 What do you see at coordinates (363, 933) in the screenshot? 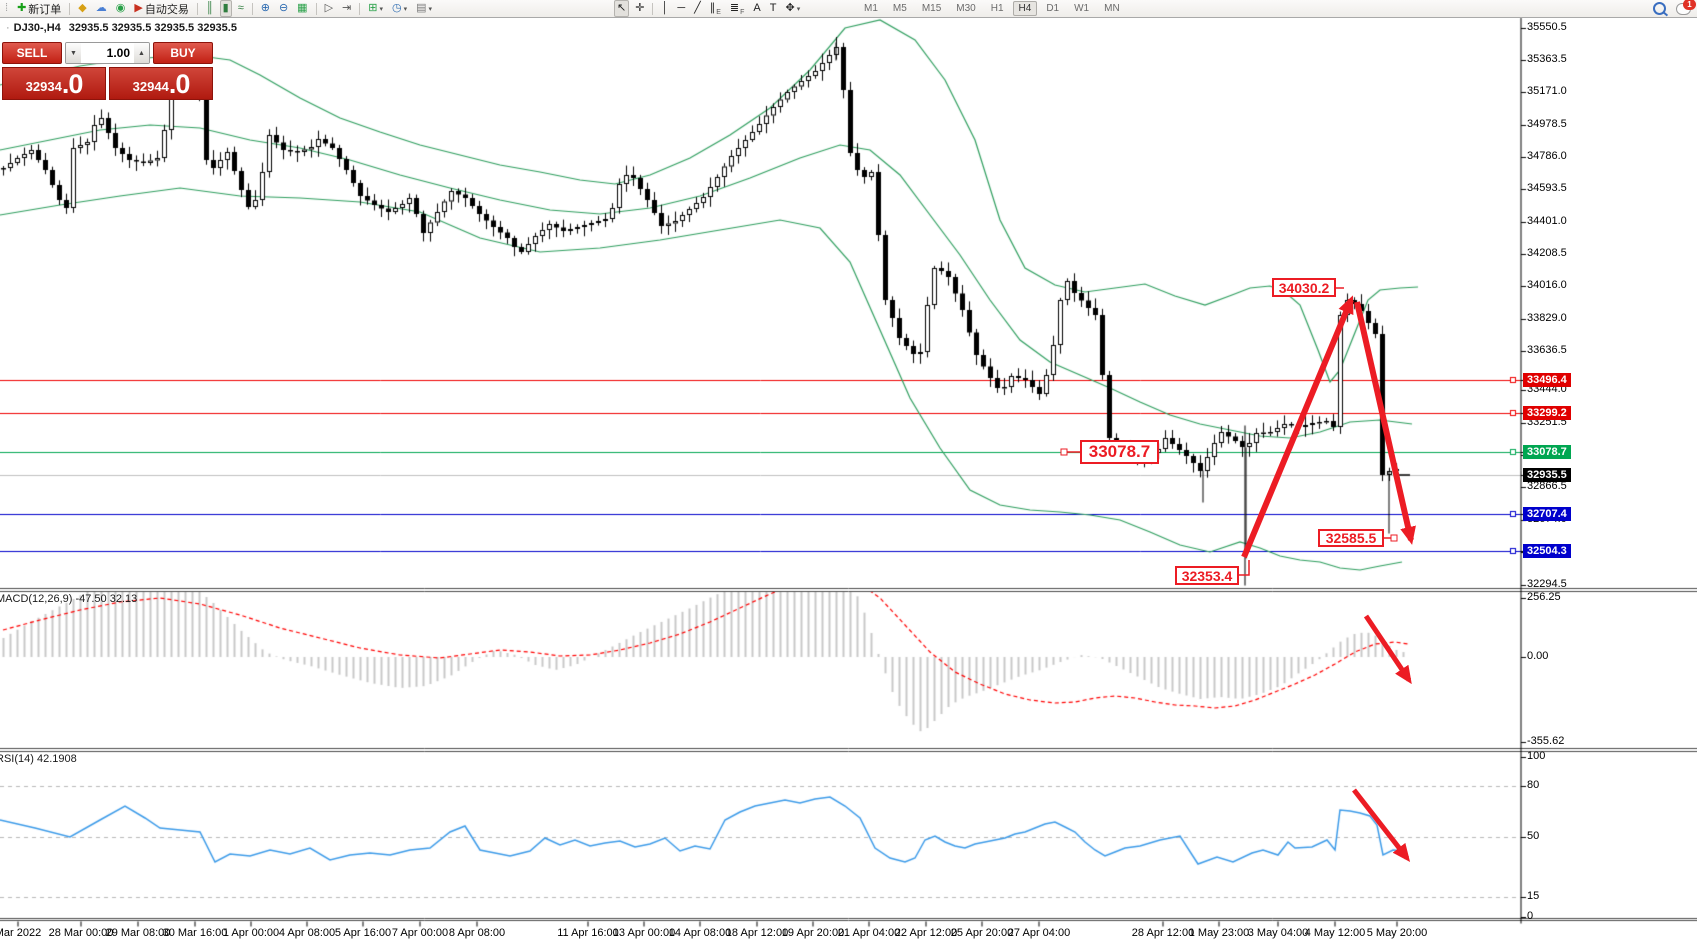
I see `time-axis-label: 5 Apr 16:00` at bounding box center [363, 933].